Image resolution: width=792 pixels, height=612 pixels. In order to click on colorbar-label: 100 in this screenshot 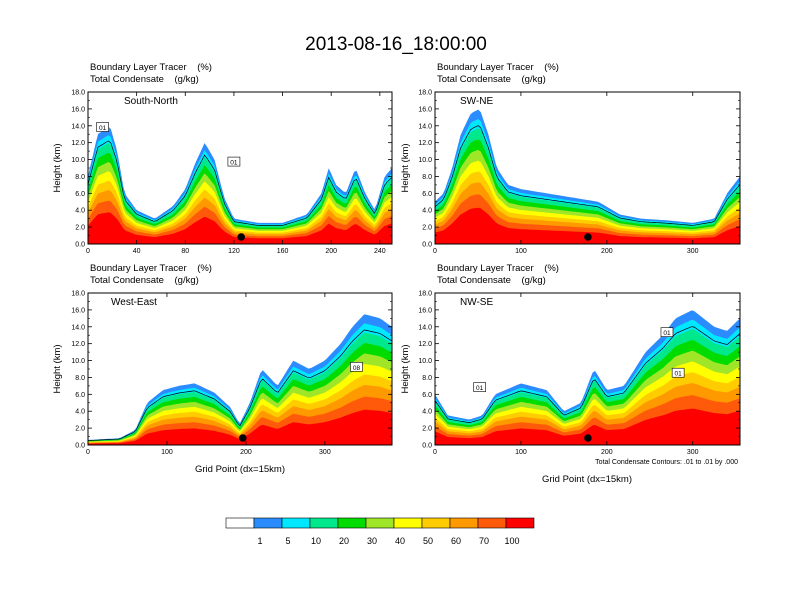, I will do `click(511, 541)`.